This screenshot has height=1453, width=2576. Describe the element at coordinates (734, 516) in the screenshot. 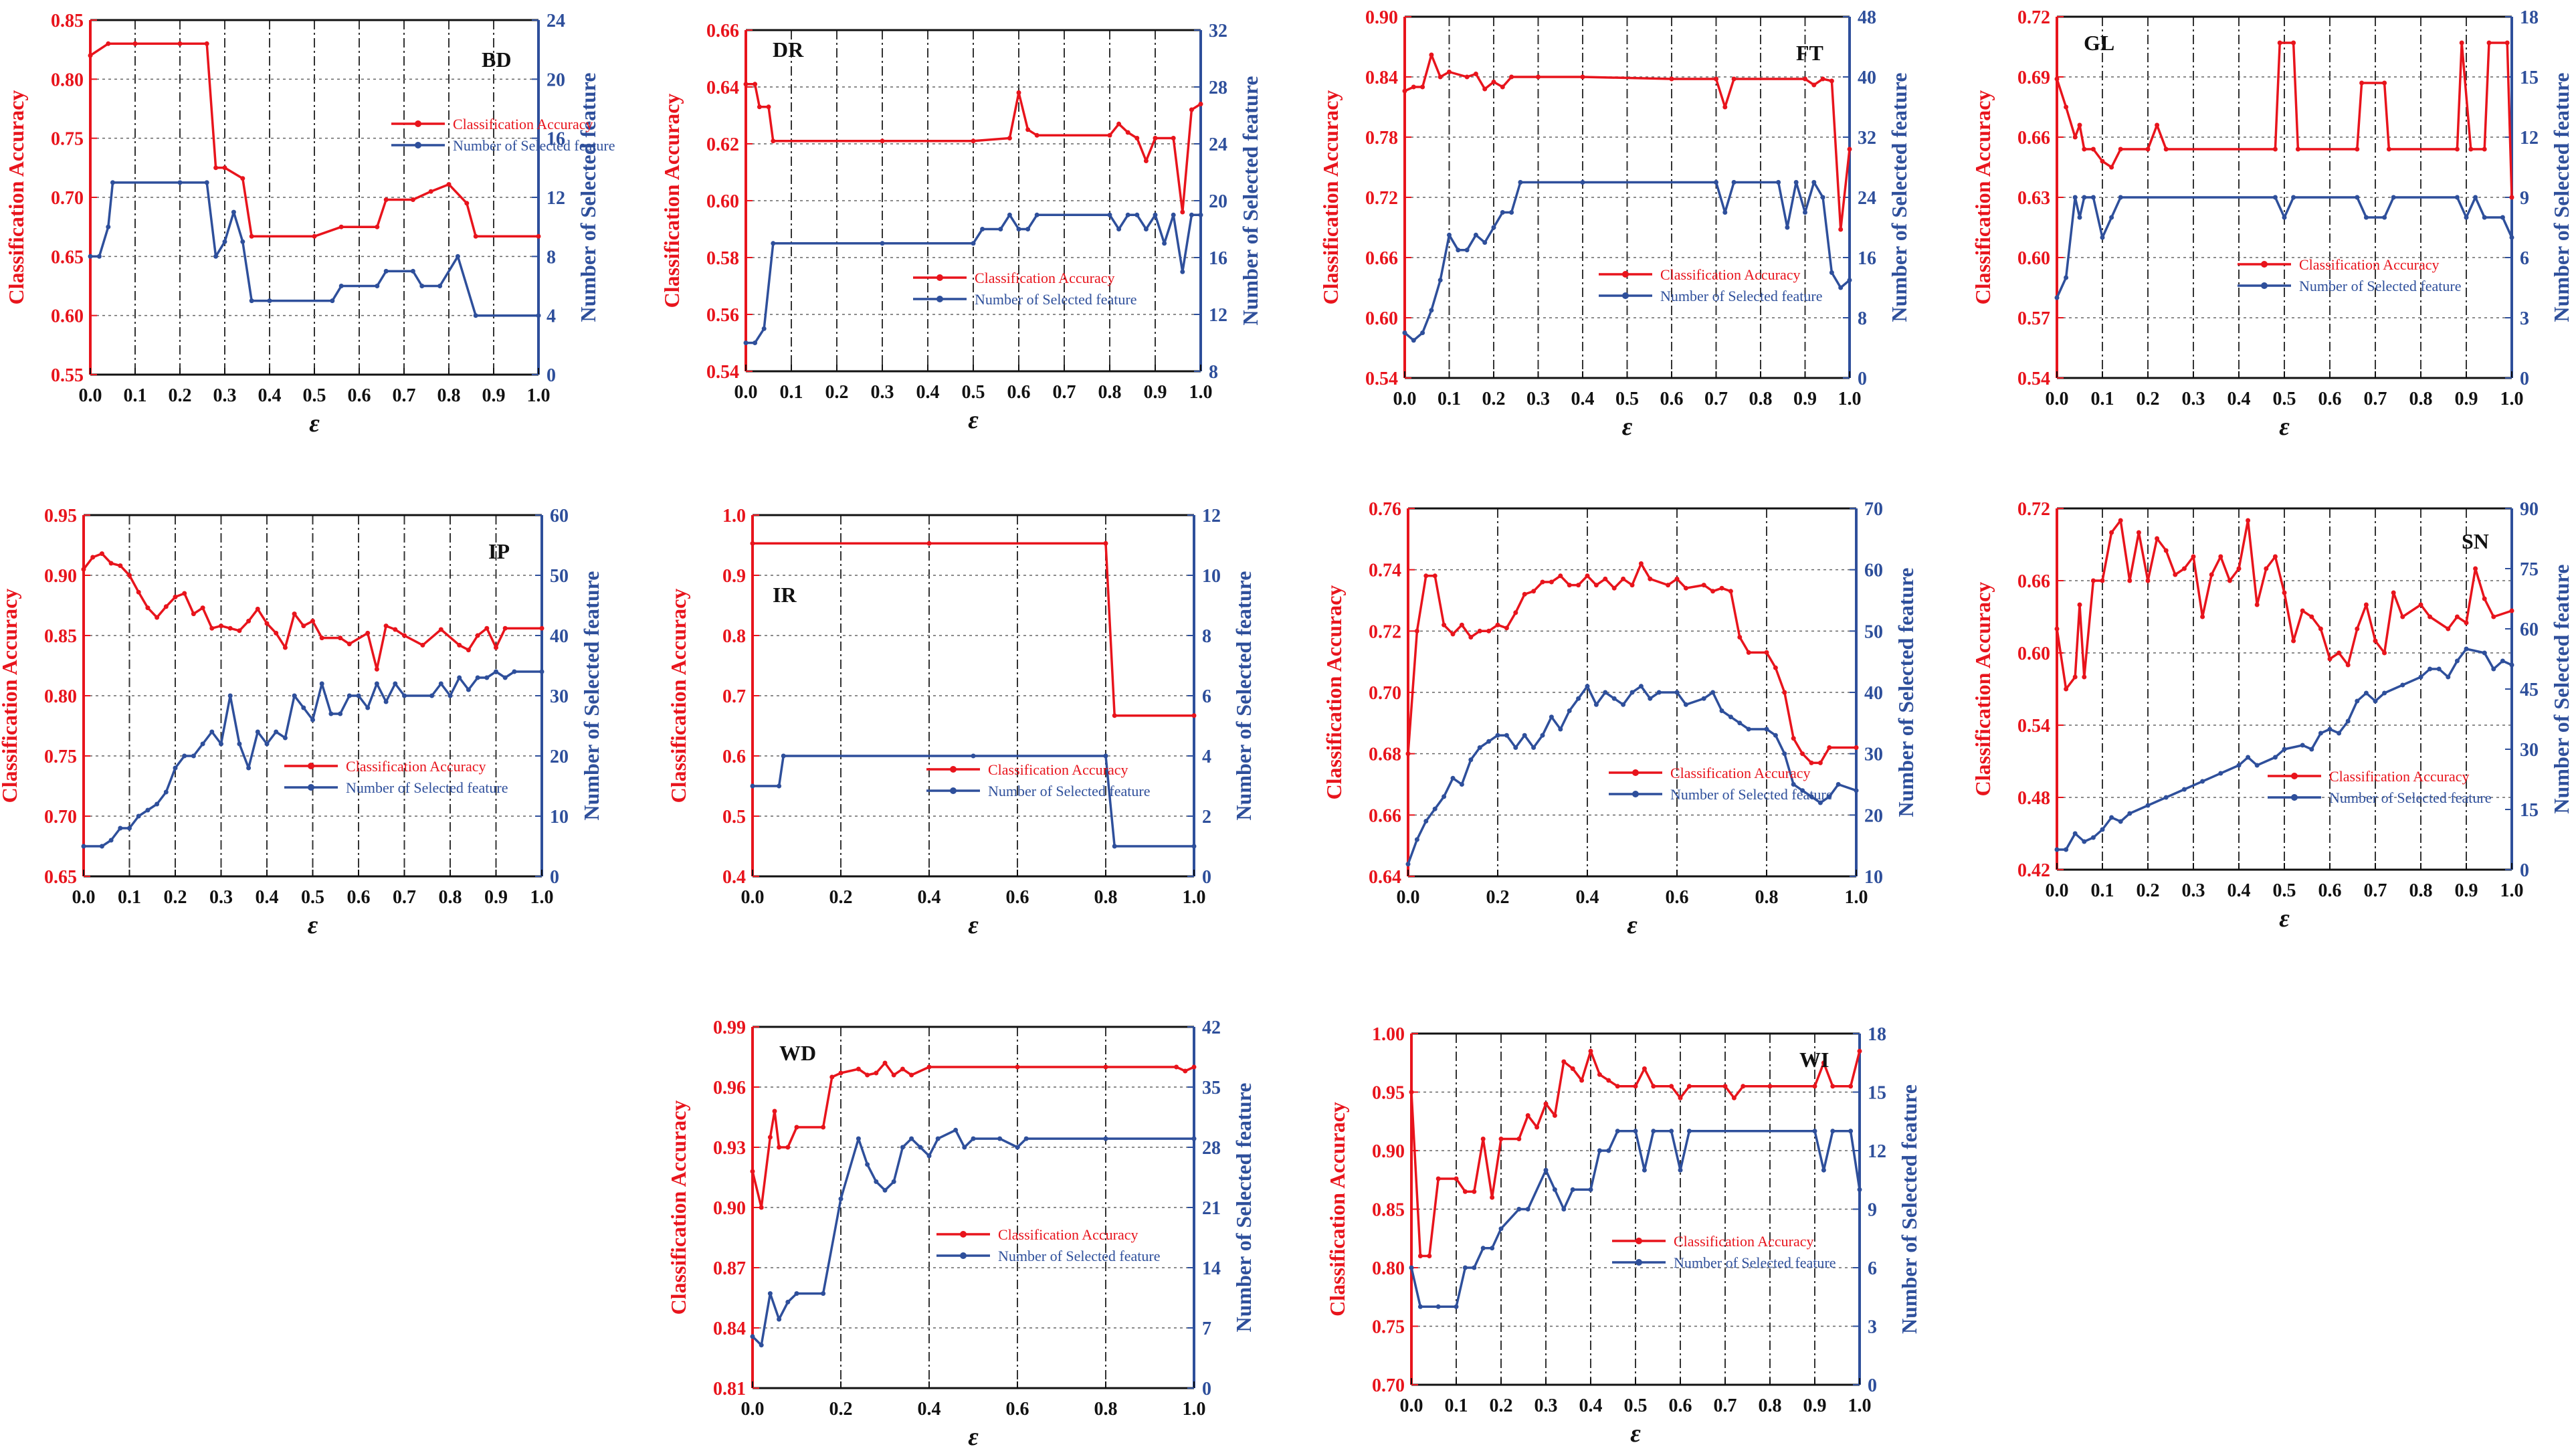

I see `left-y-tick-label: 1.0` at that location.